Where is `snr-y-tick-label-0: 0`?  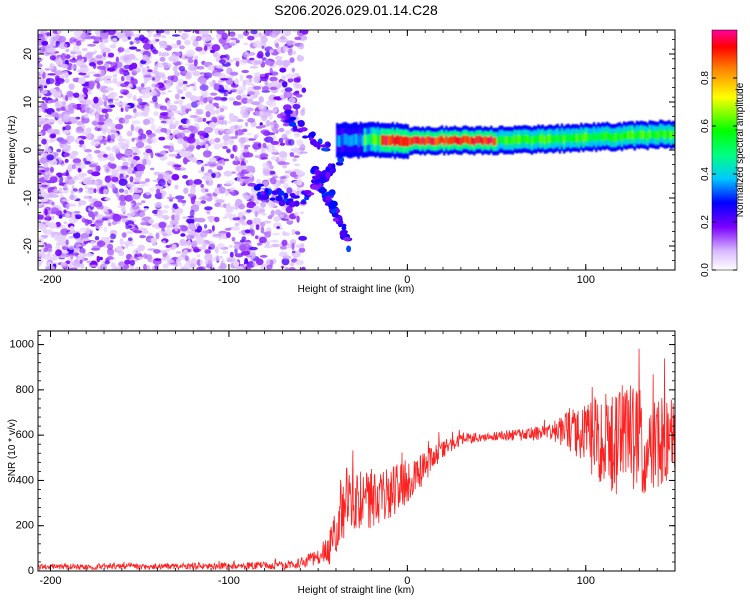 snr-y-tick-label-0: 0 is located at coordinates (31, 571).